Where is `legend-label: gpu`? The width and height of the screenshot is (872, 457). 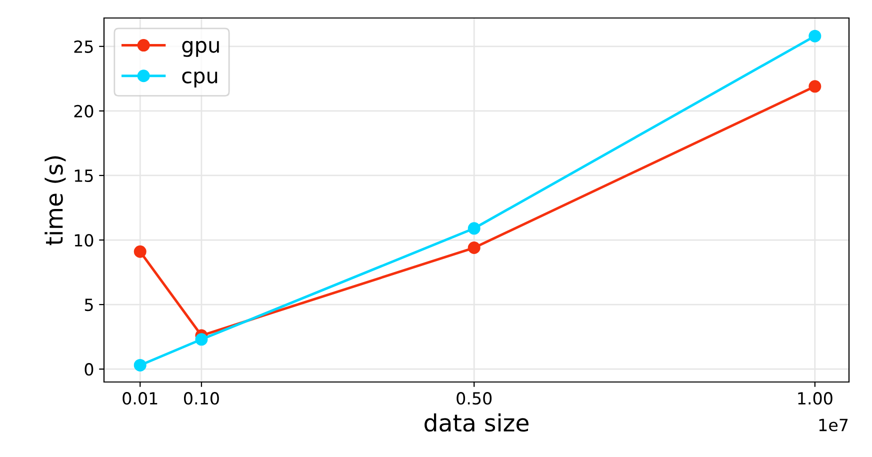 legend-label: gpu is located at coordinates (200, 48).